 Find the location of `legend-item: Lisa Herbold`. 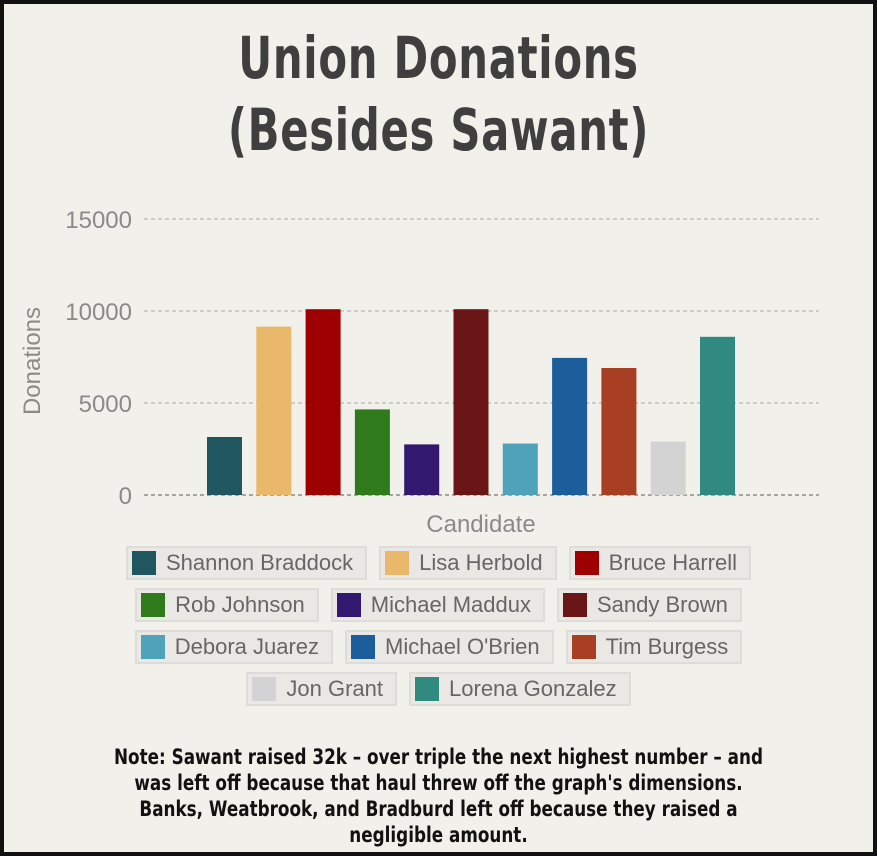

legend-item: Lisa Herbold is located at coordinates (468, 563).